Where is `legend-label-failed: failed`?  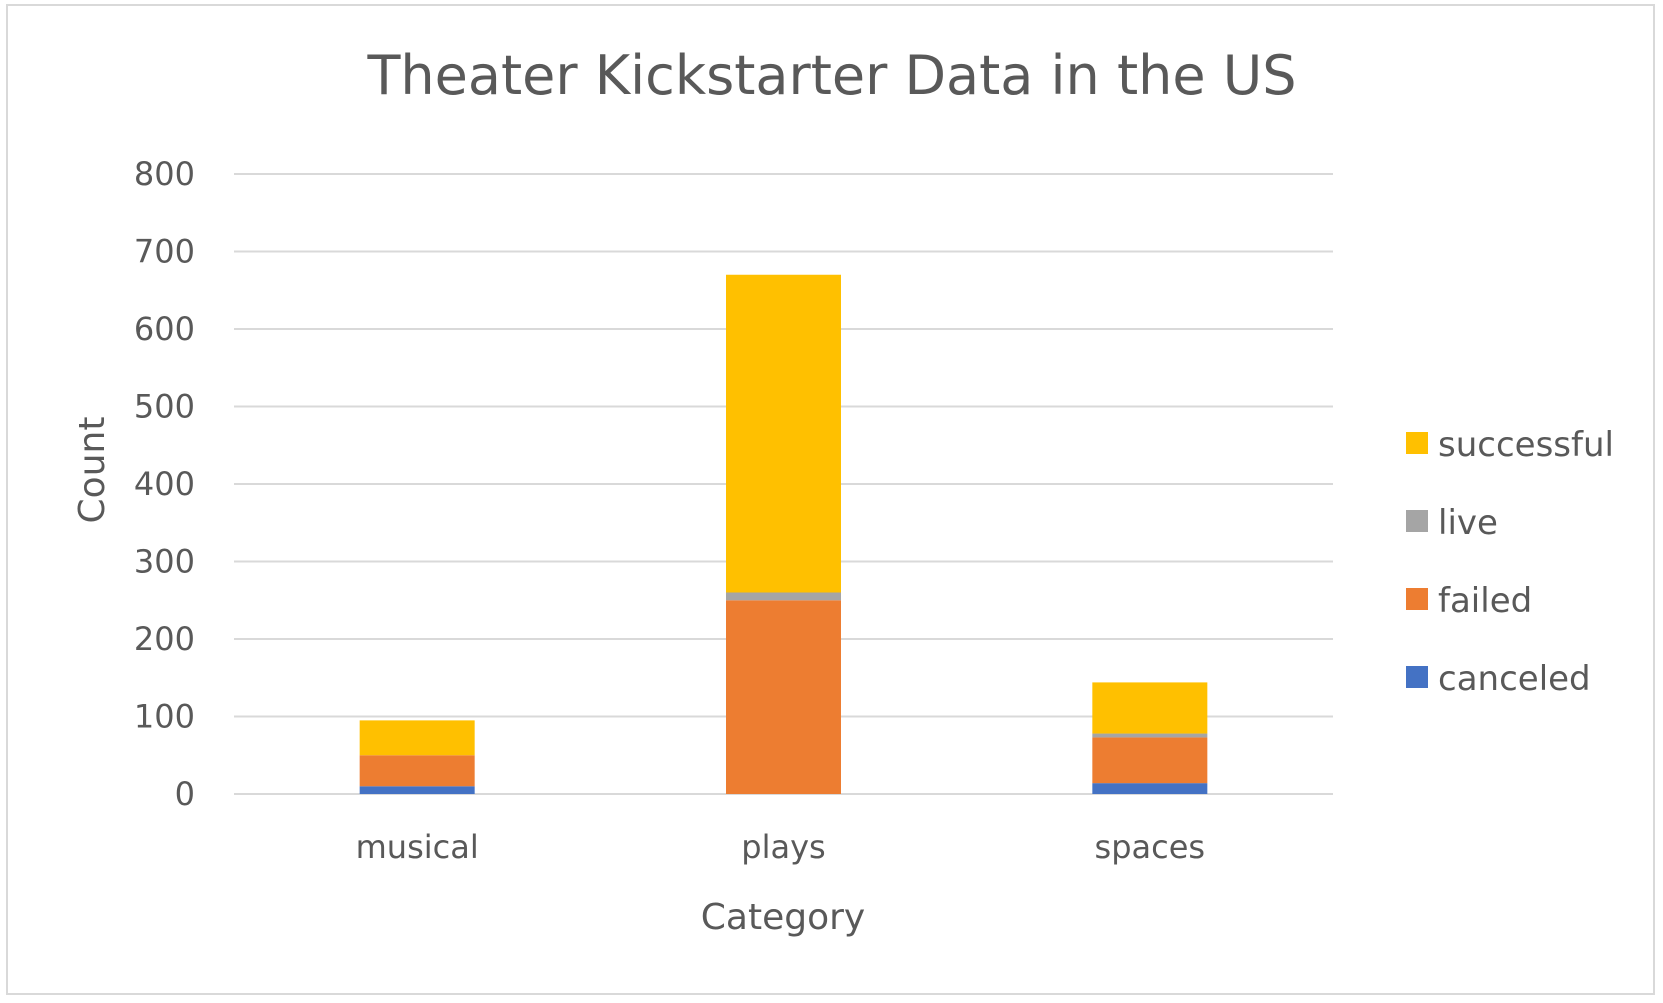 legend-label-failed: failed is located at coordinates (1485, 601).